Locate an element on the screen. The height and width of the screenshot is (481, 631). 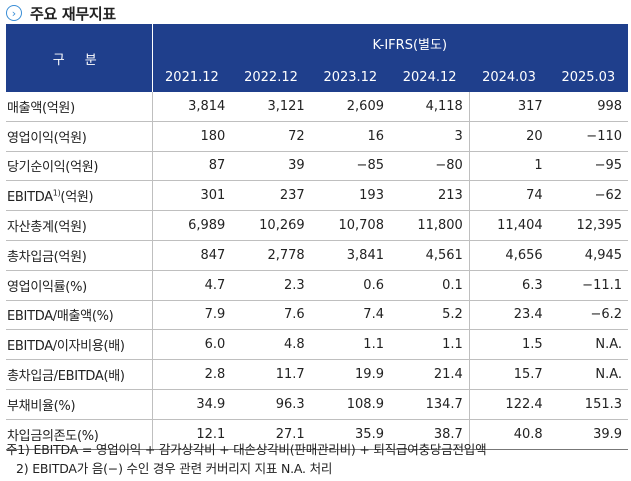
table-cell: 72 is located at coordinates (271, 136).